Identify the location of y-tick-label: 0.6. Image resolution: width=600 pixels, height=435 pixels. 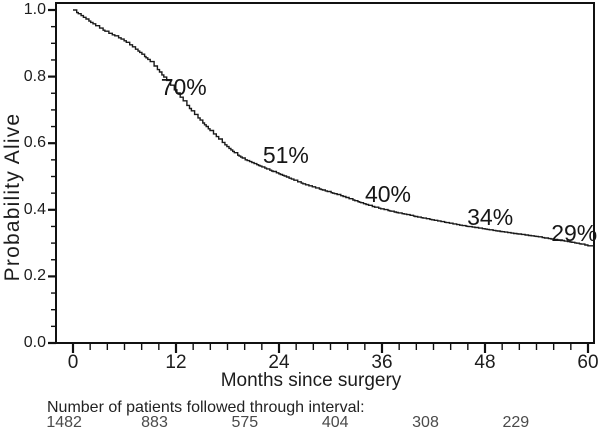
(34, 143).